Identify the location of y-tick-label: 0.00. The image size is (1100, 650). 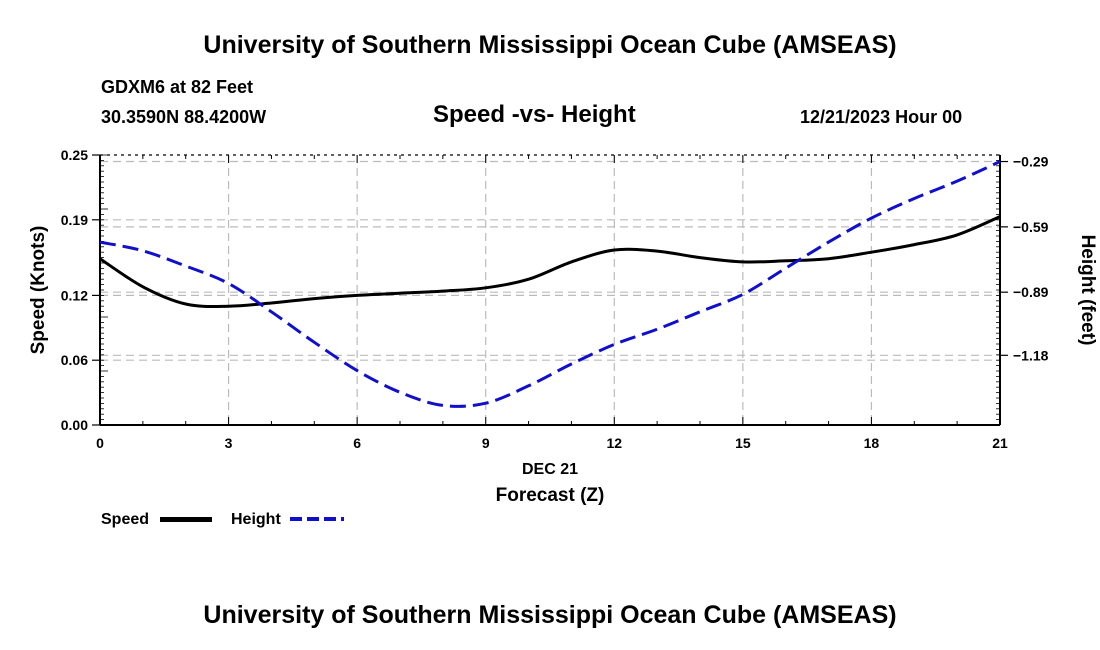
(74, 425).